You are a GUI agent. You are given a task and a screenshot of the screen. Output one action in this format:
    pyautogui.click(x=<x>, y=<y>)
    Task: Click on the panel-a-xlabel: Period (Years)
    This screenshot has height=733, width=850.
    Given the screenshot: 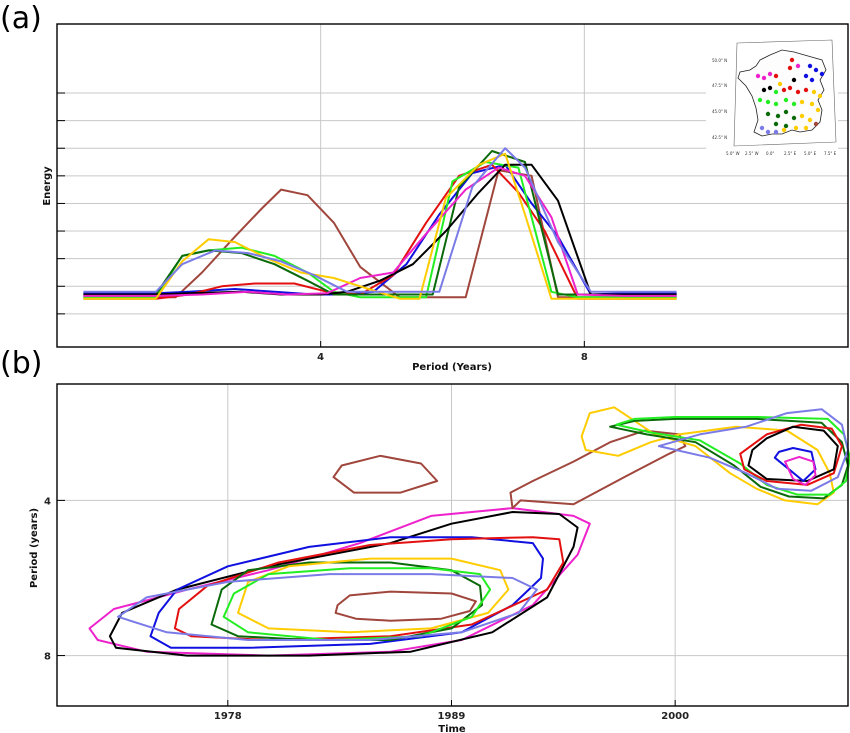 What is the action you would take?
    pyautogui.click(x=452, y=367)
    